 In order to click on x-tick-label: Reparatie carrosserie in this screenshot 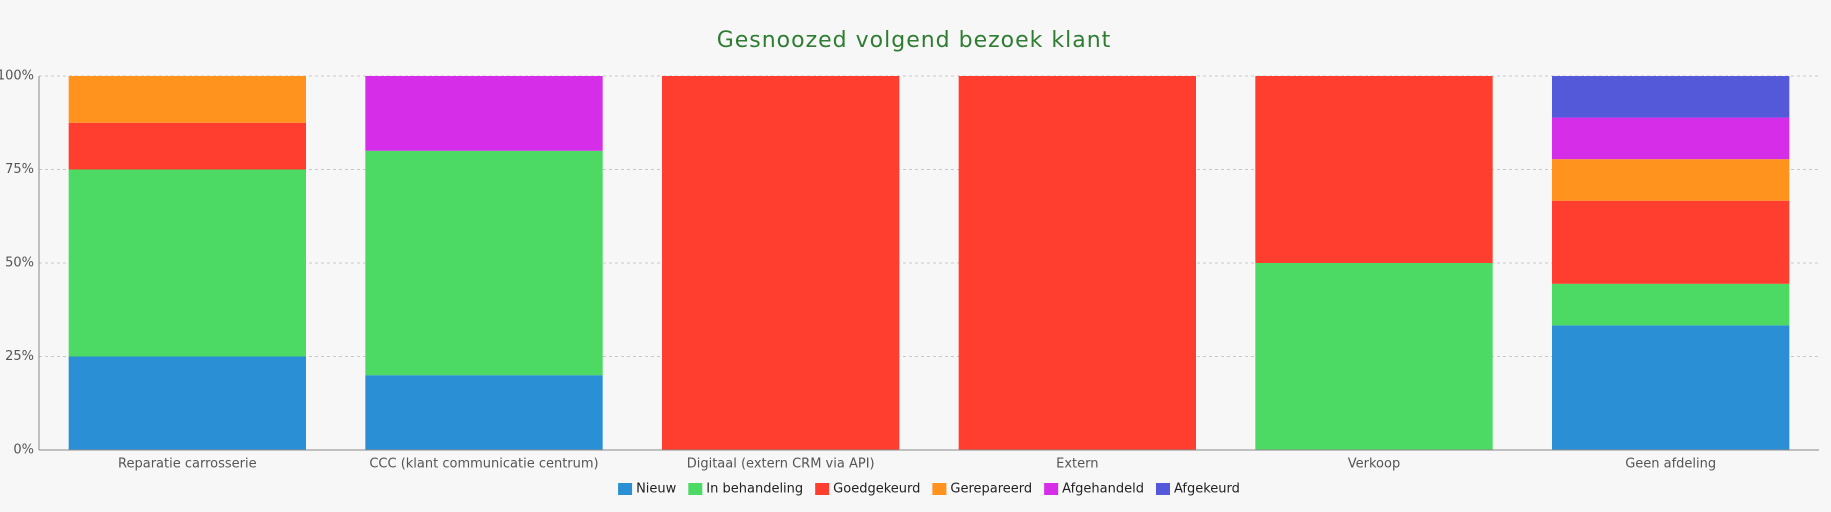, I will do `click(187, 464)`.